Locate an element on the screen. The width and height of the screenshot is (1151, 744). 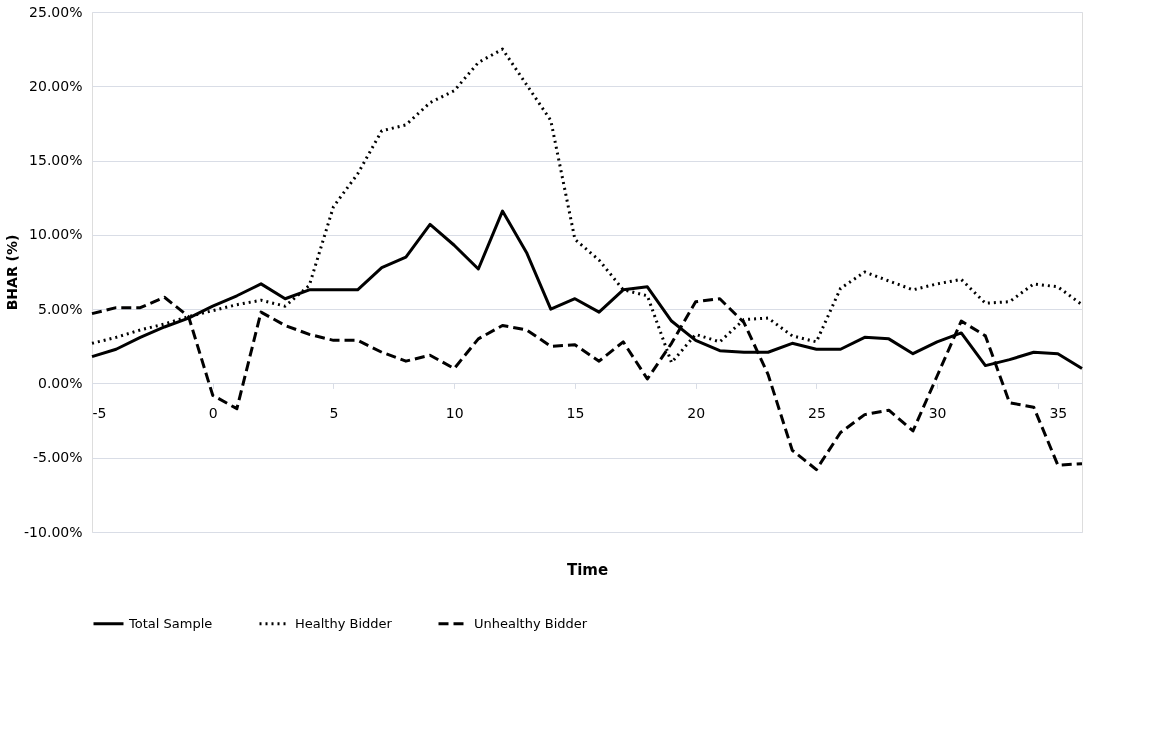
y-tick-label: 5.00% is located at coordinates (60, 308).